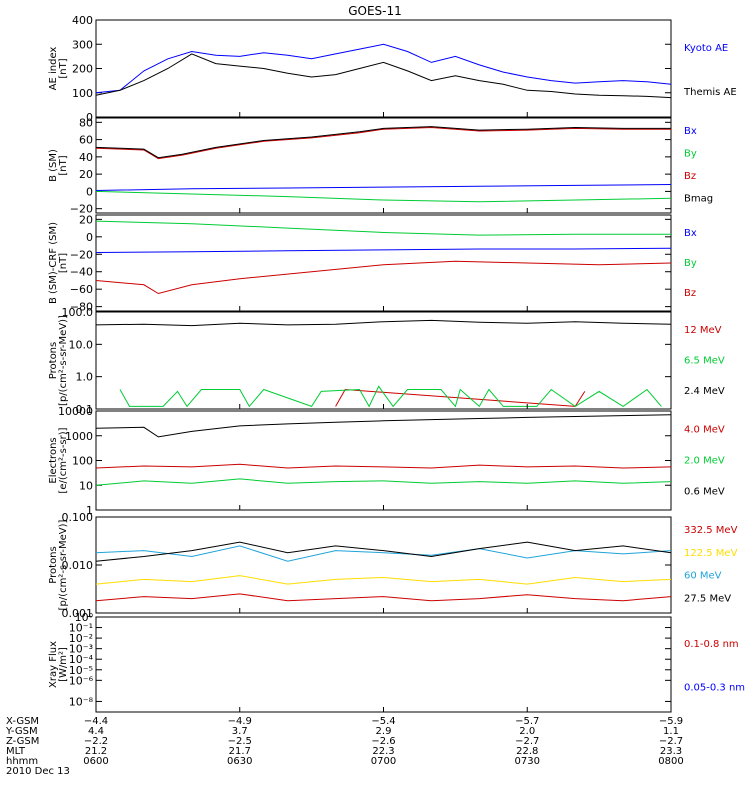  I want to click on axis-row-value-0-1: 4.4, so click(96, 731).